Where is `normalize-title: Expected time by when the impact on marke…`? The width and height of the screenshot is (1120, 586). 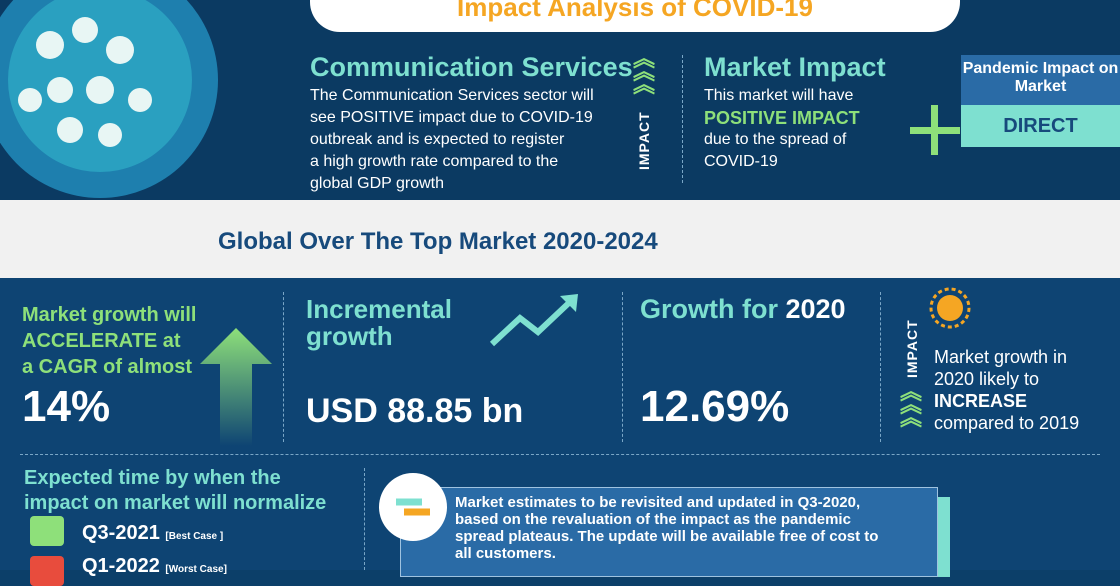
normalize-title: Expected time by when the impact on marke… is located at coordinates (175, 491).